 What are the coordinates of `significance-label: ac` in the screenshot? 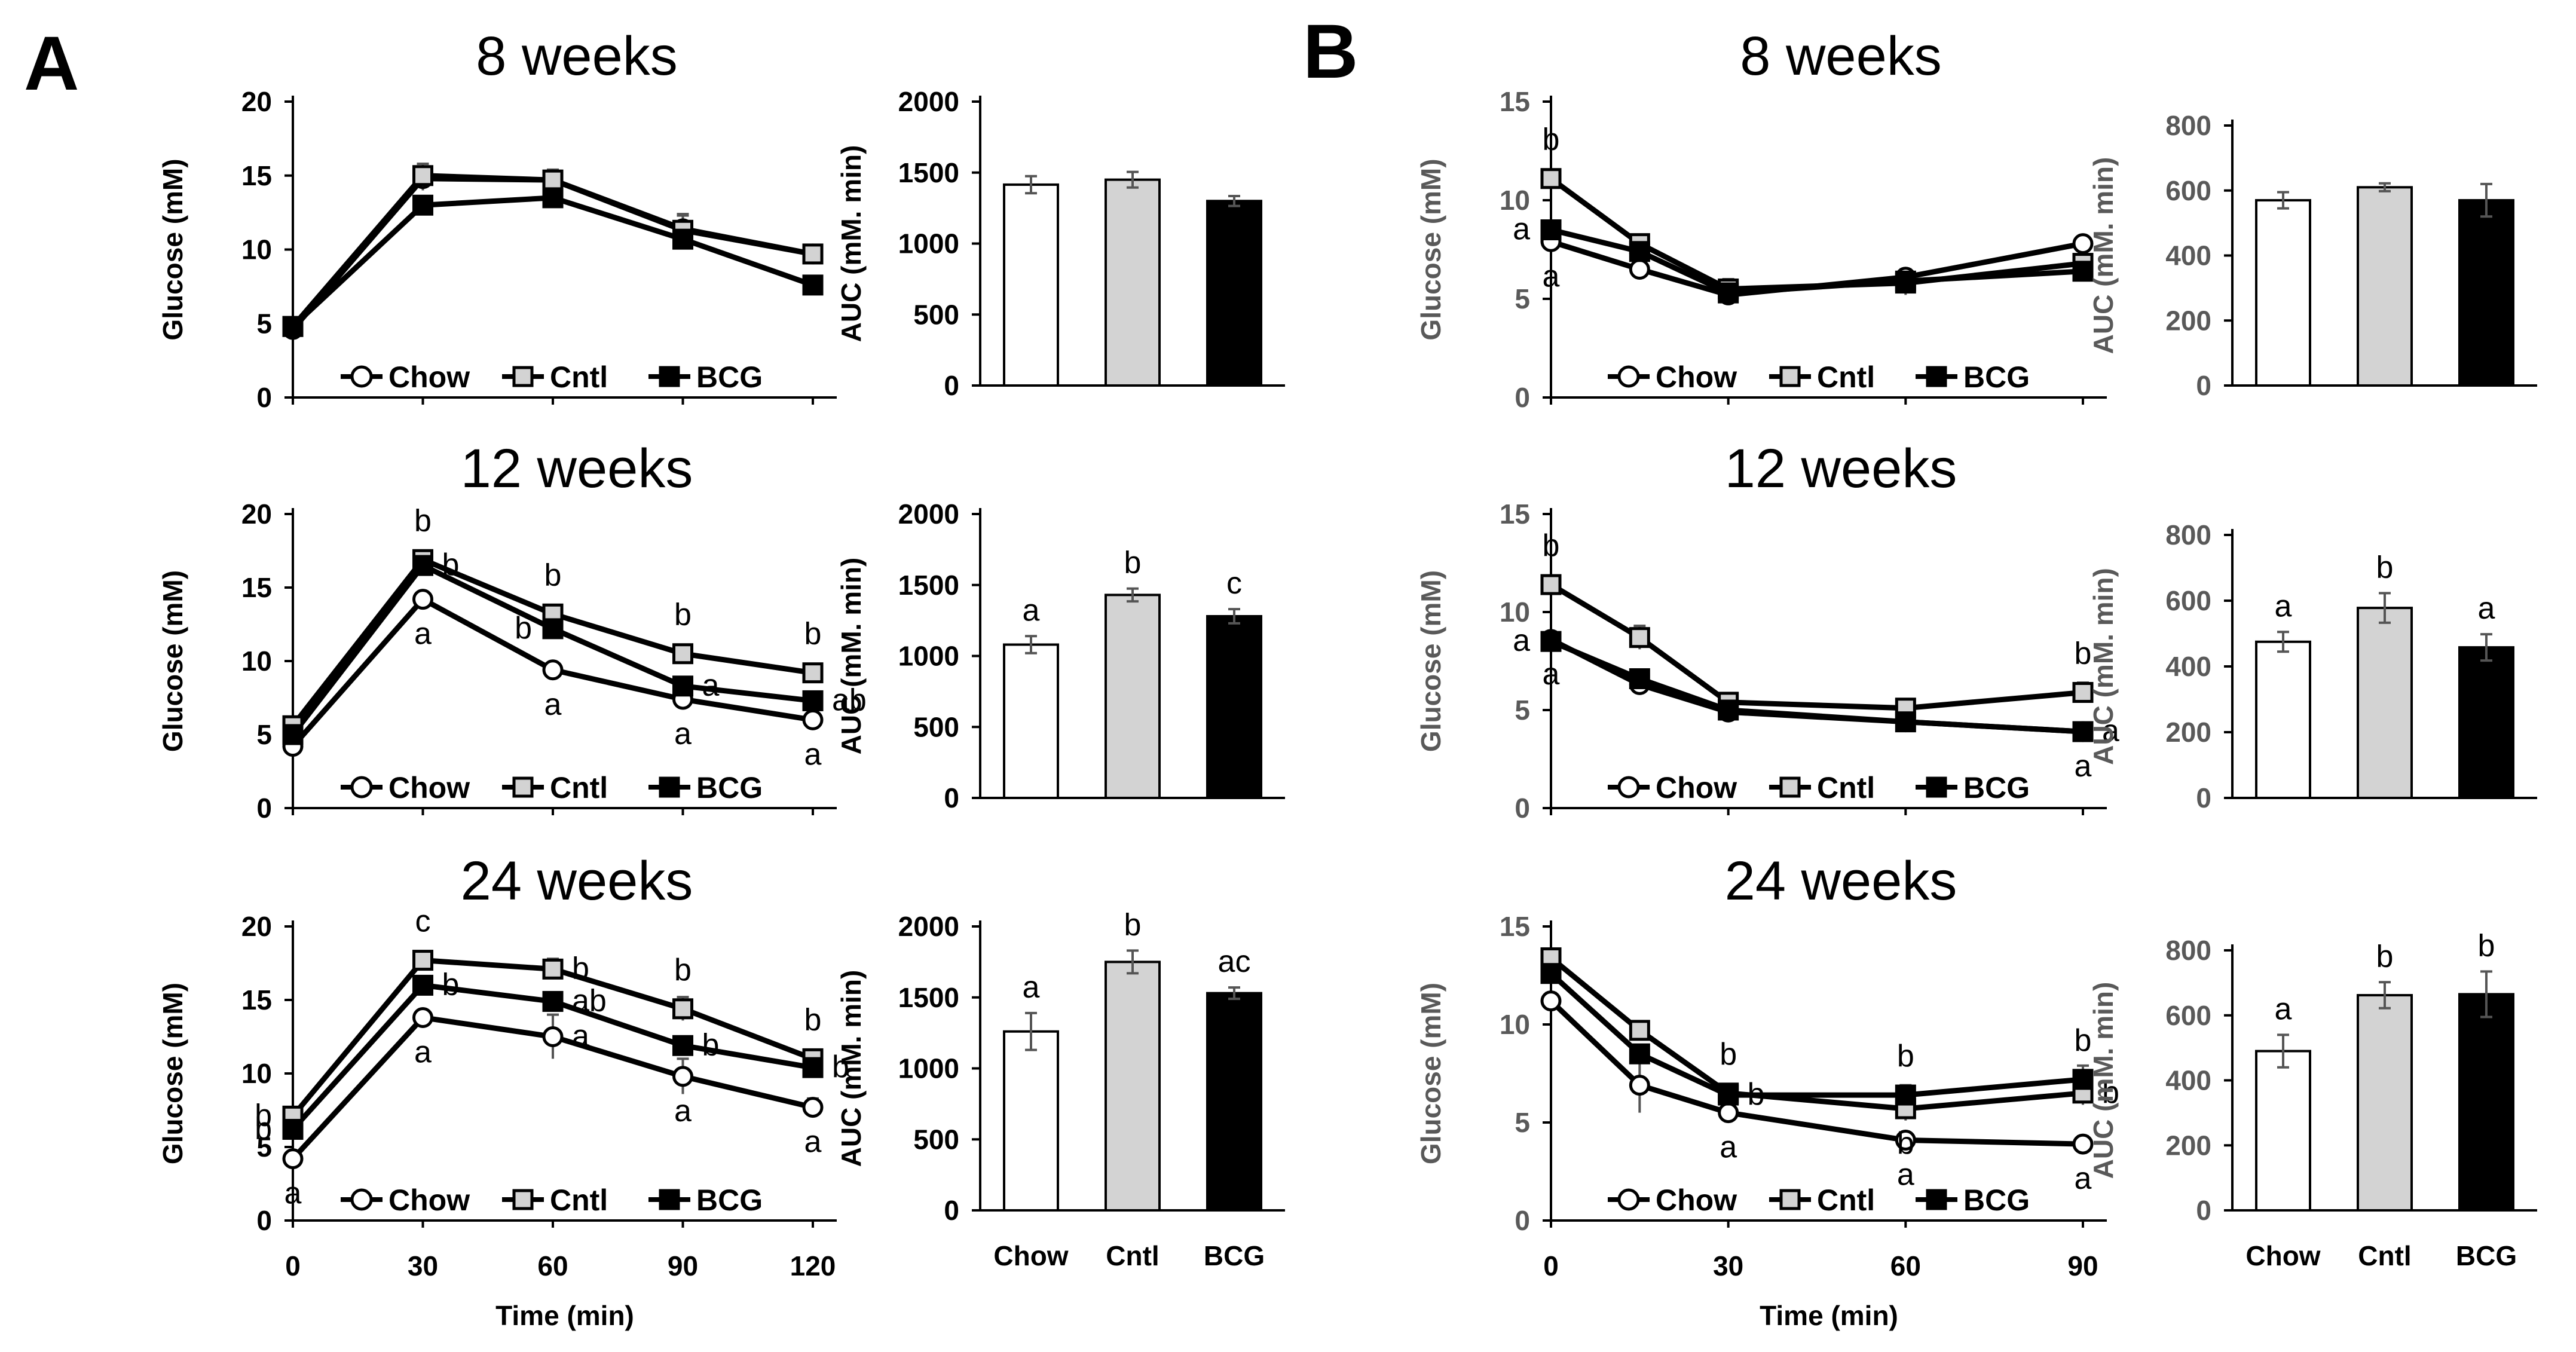 It's located at (1234, 962).